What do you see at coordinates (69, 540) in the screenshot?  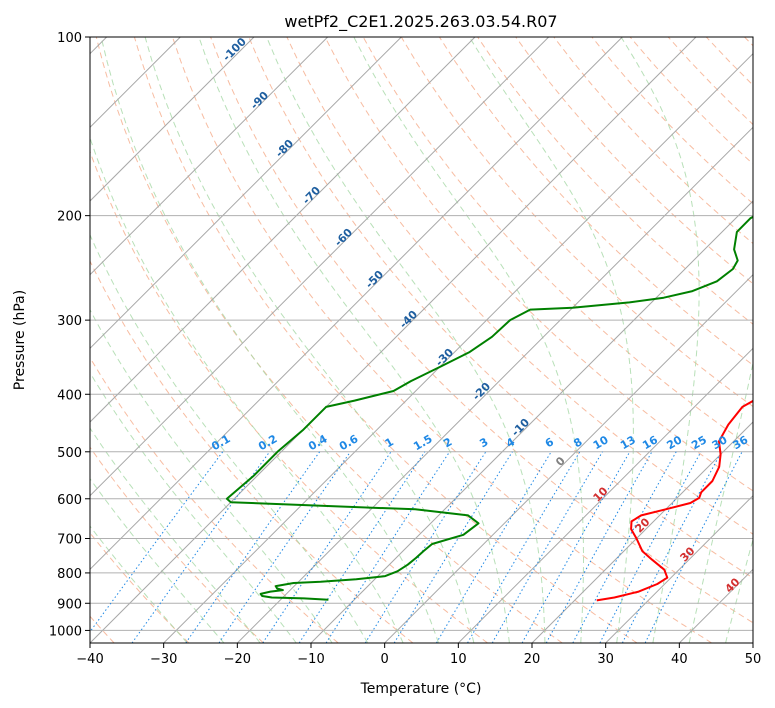 I see `y-tick-label: 700` at bounding box center [69, 540].